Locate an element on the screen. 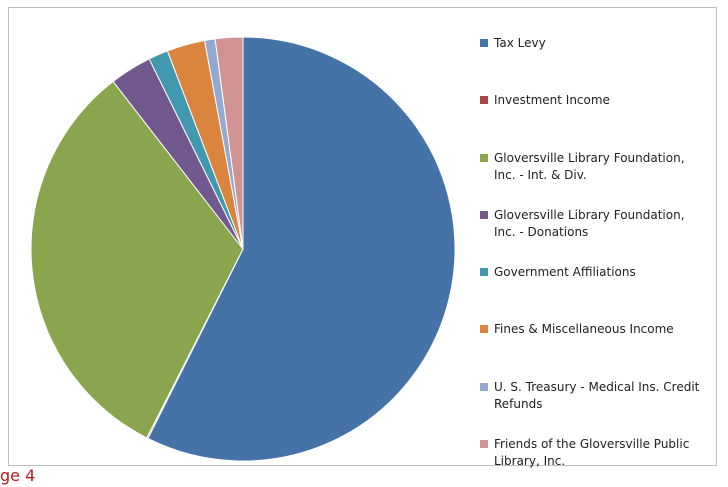 The height and width of the screenshot is (487, 728). legend-label: Government Affiliations is located at coordinates (565, 272).